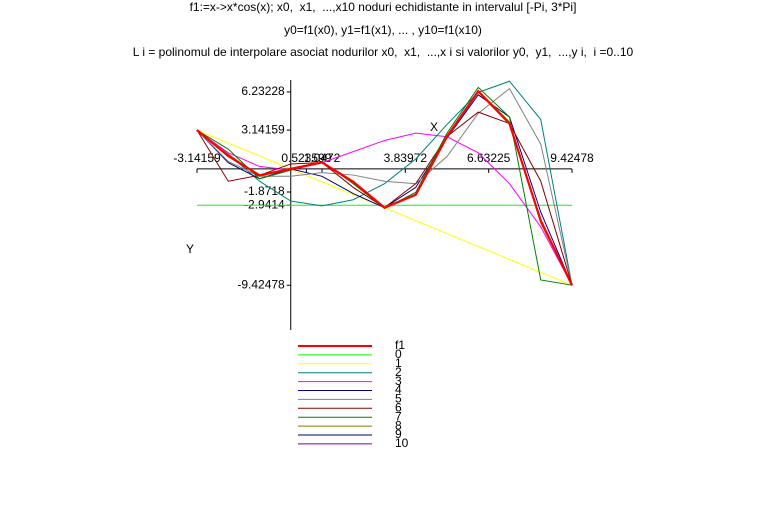 The height and width of the screenshot is (519, 766). What do you see at coordinates (264, 191) in the screenshot?
I see `y-tick-label: -1.8718` at bounding box center [264, 191].